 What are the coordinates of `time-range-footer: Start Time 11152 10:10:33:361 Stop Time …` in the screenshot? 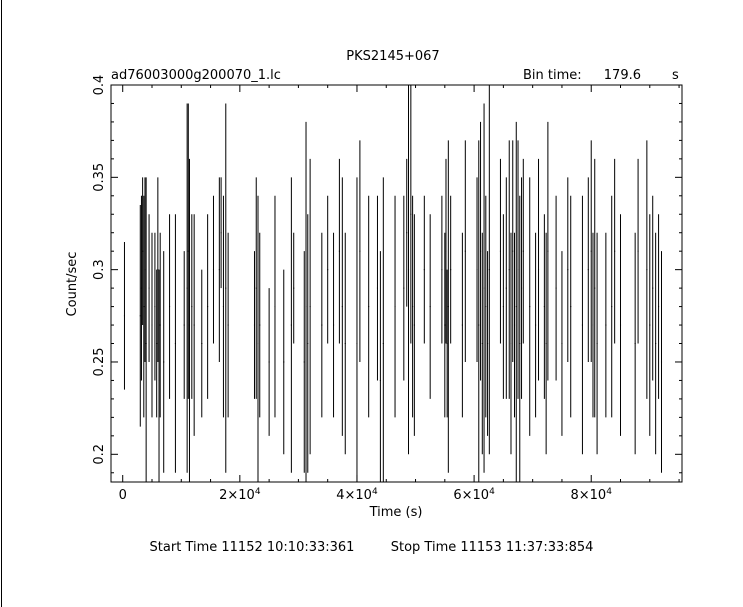 It's located at (371, 547).